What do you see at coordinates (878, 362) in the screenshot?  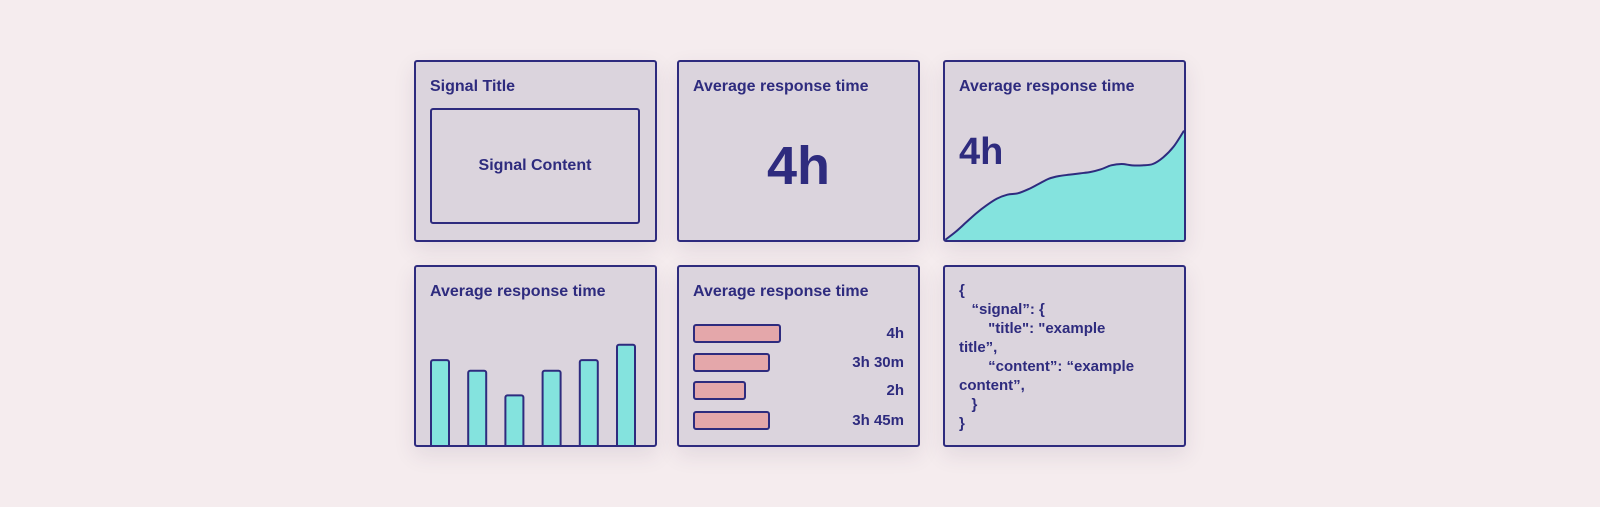 I see `hbar-value-label: 3h 30m` at bounding box center [878, 362].